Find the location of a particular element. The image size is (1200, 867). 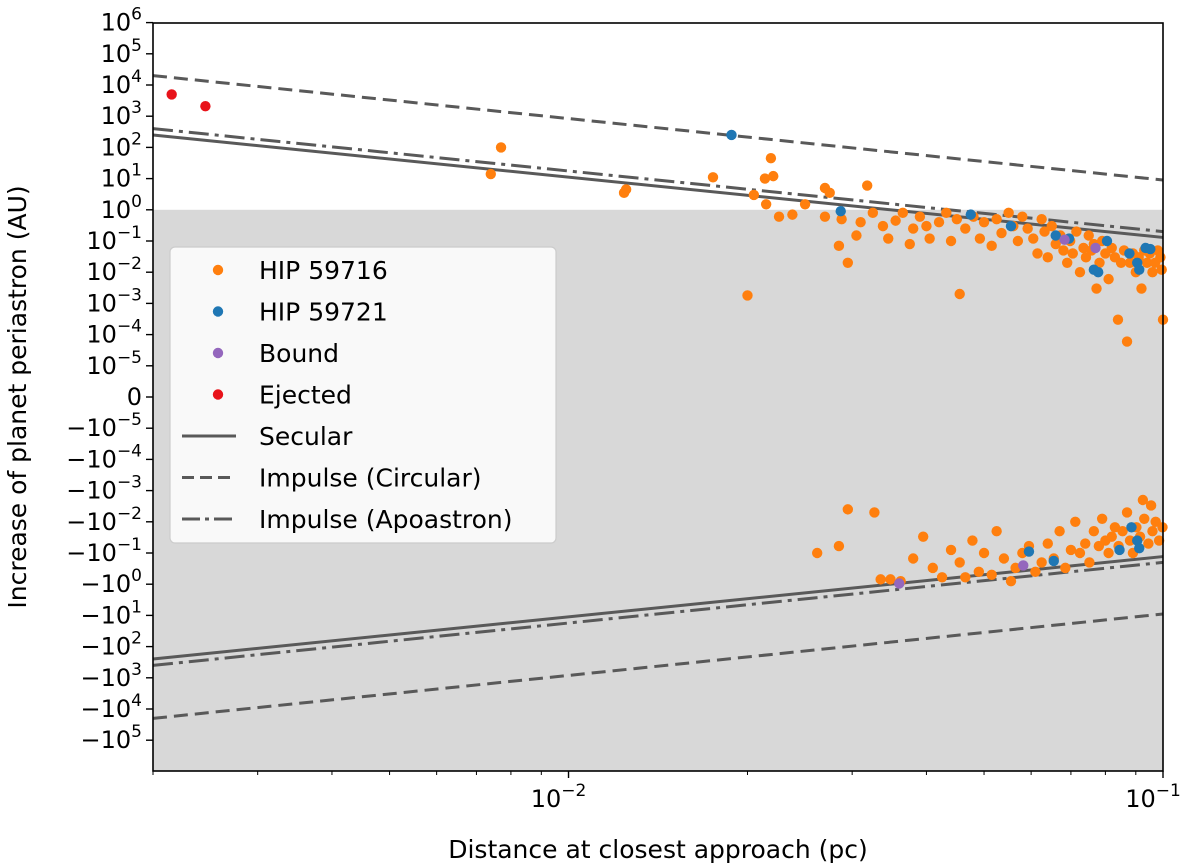

y-tick-label: −10−2 is located at coordinates (104, 520).